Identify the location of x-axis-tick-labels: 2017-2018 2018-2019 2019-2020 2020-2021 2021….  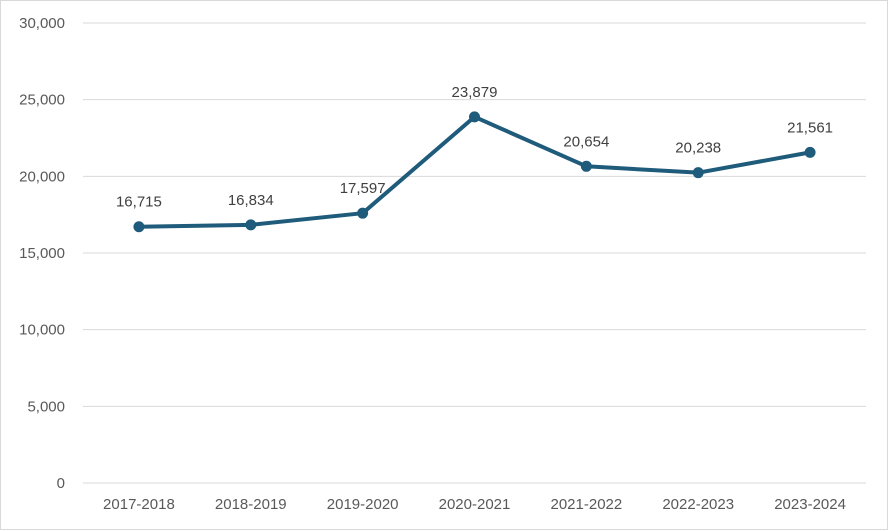
(474, 504).